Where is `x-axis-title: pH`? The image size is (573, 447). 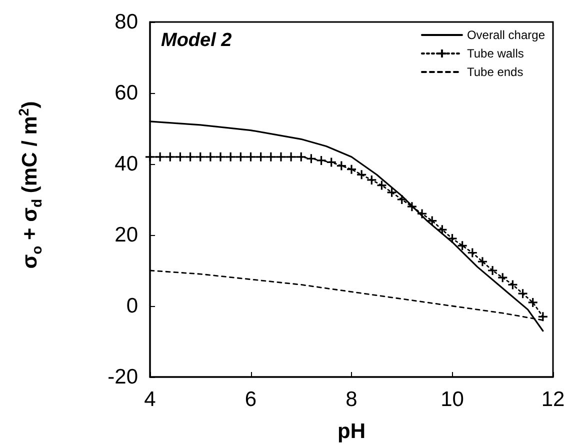 x-axis-title: pH is located at coordinates (352, 431).